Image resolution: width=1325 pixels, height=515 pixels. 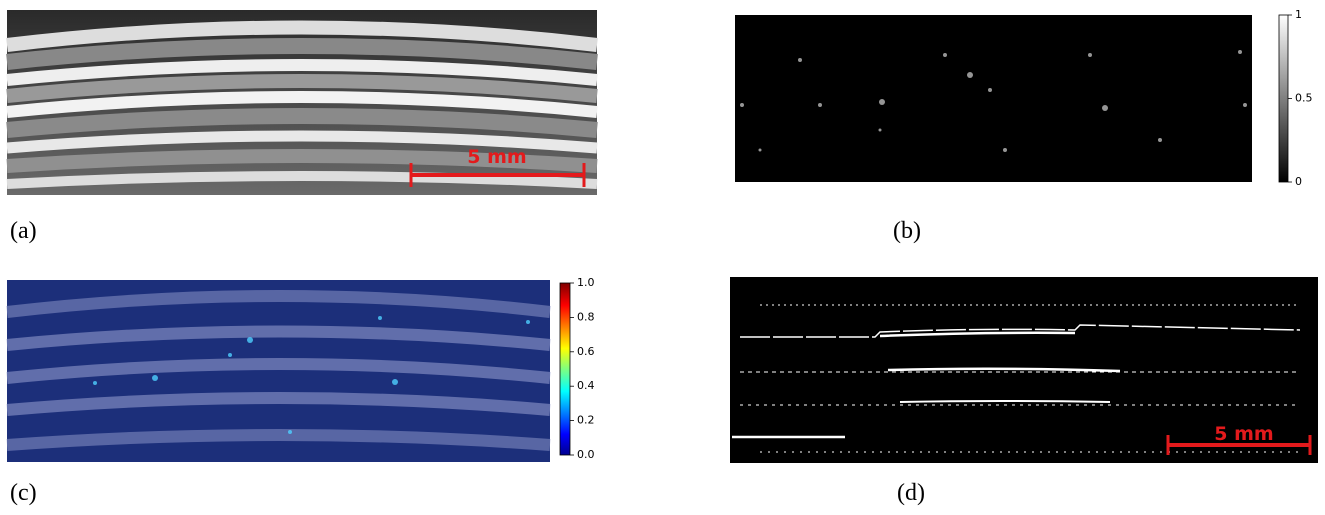 What do you see at coordinates (23, 231) in the screenshot?
I see `panel-label: (a)` at bounding box center [23, 231].